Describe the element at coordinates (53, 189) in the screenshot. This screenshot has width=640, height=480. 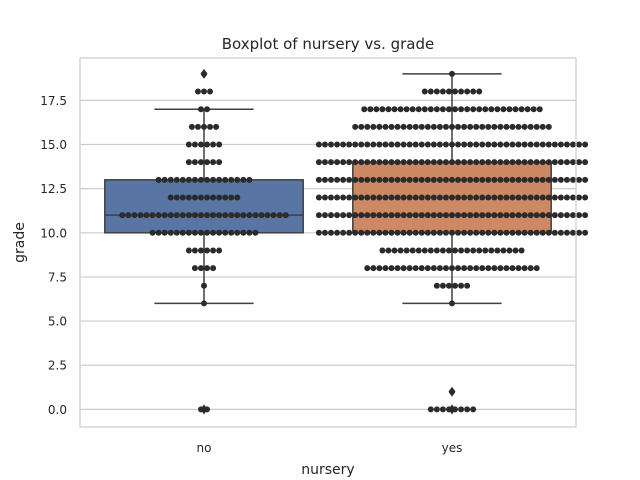
I see `y-tick-label: 12.5` at that location.